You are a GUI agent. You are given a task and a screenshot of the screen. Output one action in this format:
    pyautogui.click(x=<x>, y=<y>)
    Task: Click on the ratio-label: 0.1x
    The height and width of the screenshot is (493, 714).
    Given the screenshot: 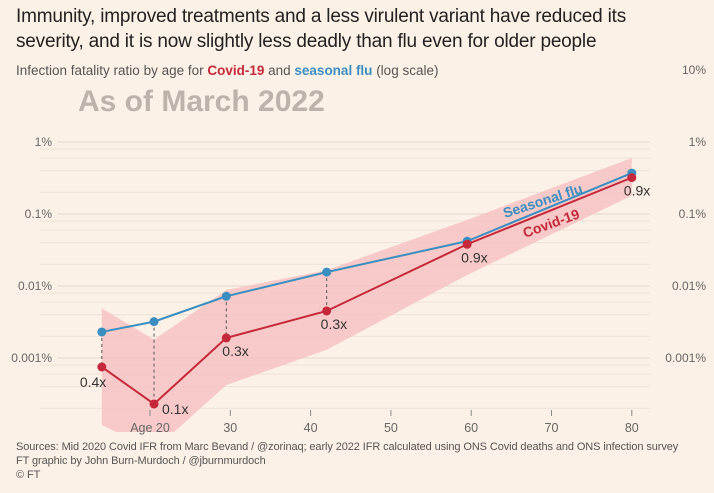 What is the action you would take?
    pyautogui.click(x=175, y=409)
    